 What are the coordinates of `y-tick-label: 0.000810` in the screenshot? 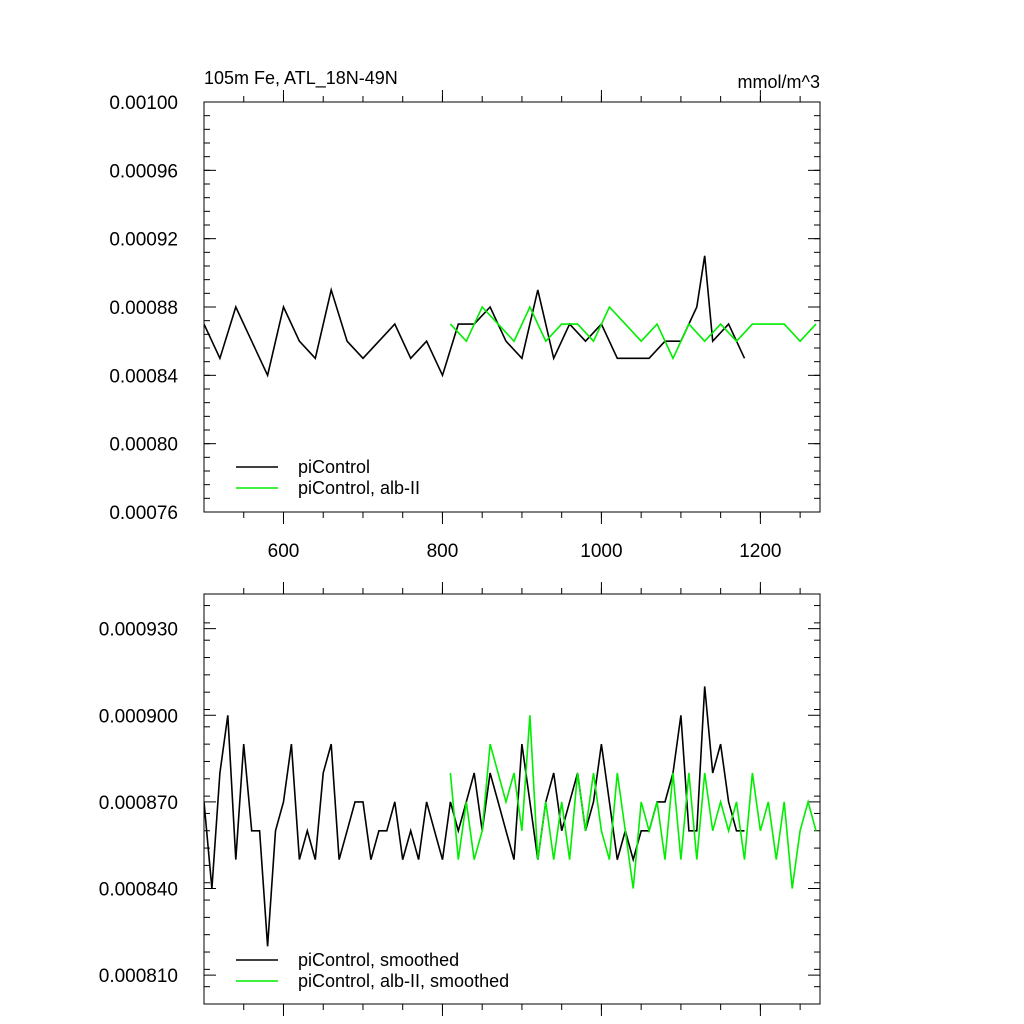 It's located at (138, 976).